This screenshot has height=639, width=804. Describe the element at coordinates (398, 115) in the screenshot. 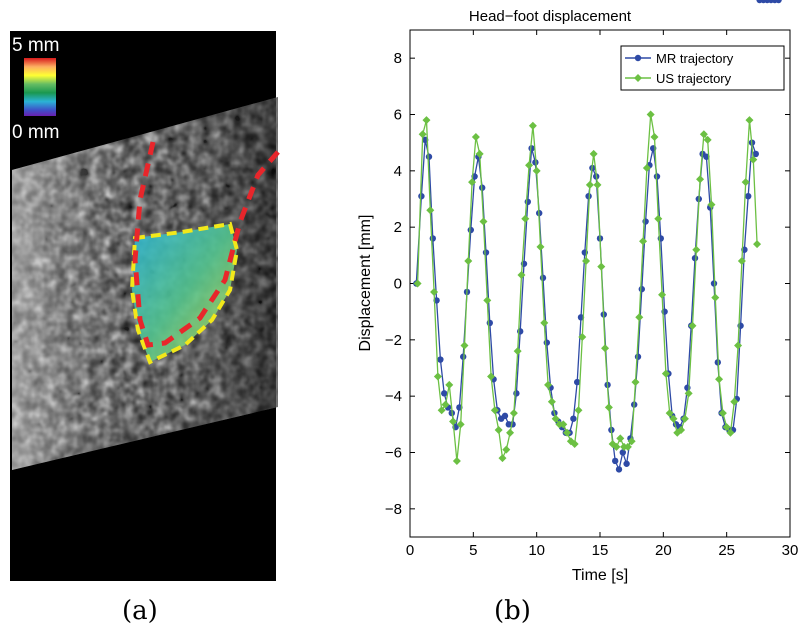

I see `y-tick-label: 6` at that location.